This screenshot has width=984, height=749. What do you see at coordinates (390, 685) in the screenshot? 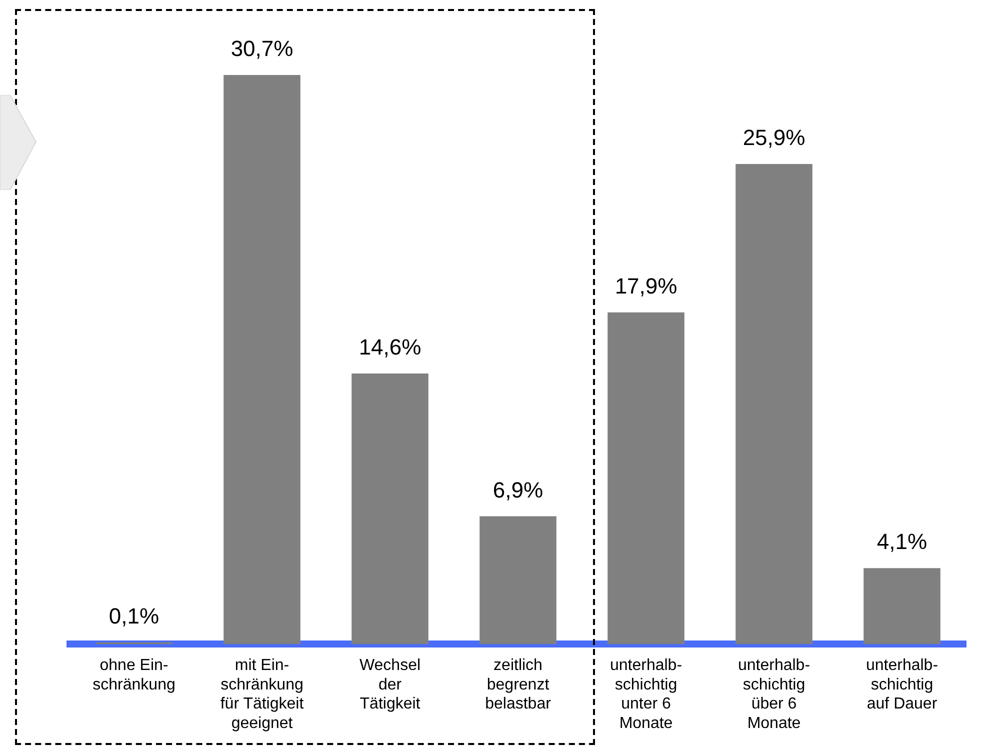
I see `x-tick-label: Wechsel der Tätigkeit` at bounding box center [390, 685].